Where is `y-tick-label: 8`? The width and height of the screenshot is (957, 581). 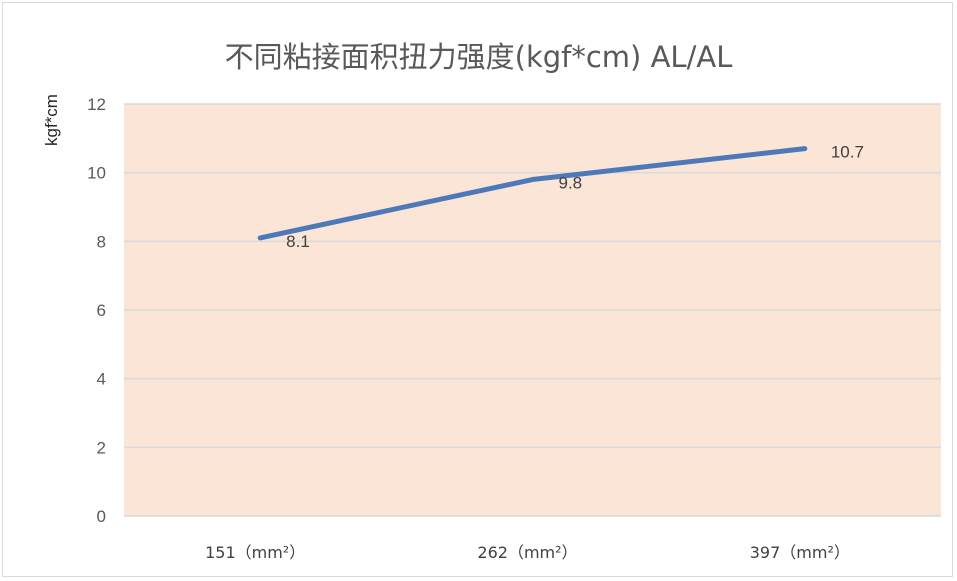
y-tick-label: 8 is located at coordinates (101, 241).